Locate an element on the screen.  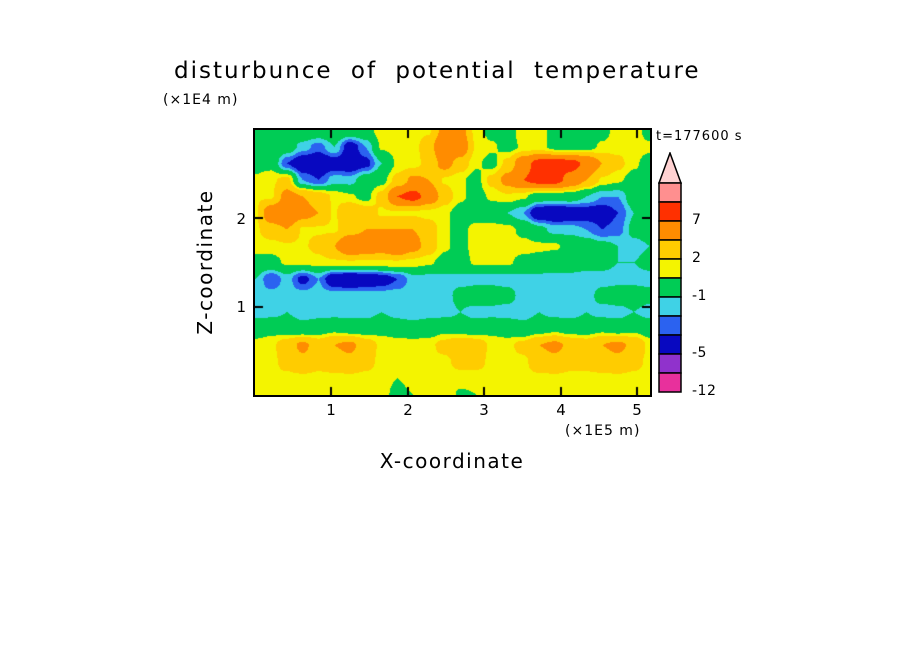
x-tick-label-3: 3 is located at coordinates (484, 410).